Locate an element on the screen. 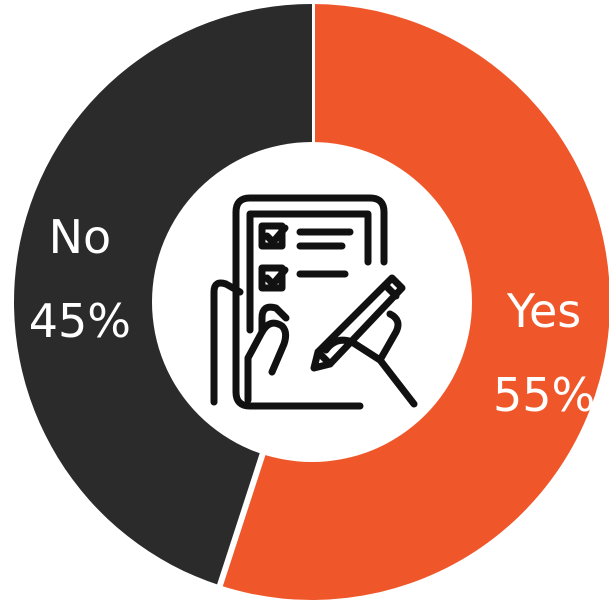 The height and width of the screenshot is (606, 609). checklist-tablet-icon is located at coordinates (314, 302).